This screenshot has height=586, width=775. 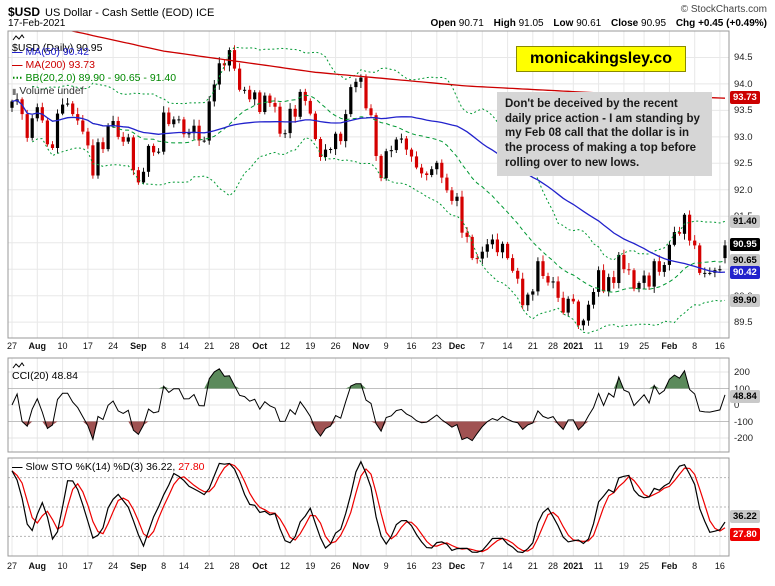 I want to click on price-axis-label: 92.5, so click(x=743, y=164).